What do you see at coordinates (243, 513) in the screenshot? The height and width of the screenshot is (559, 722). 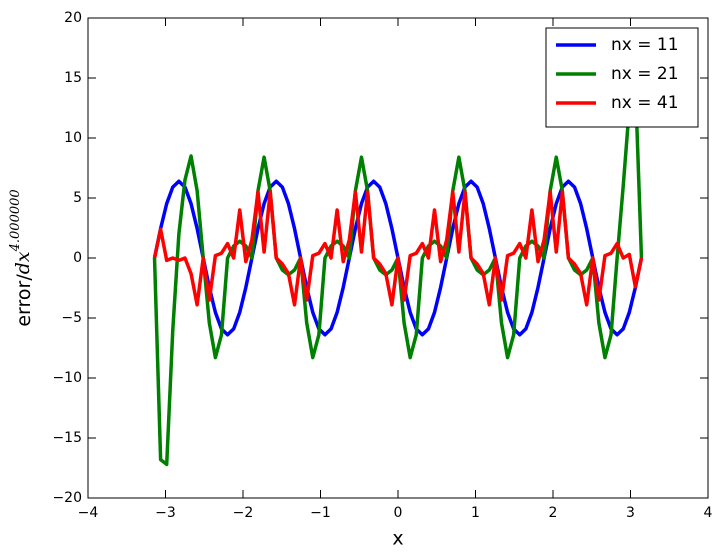 I see `x-tick-label: −2` at bounding box center [243, 513].